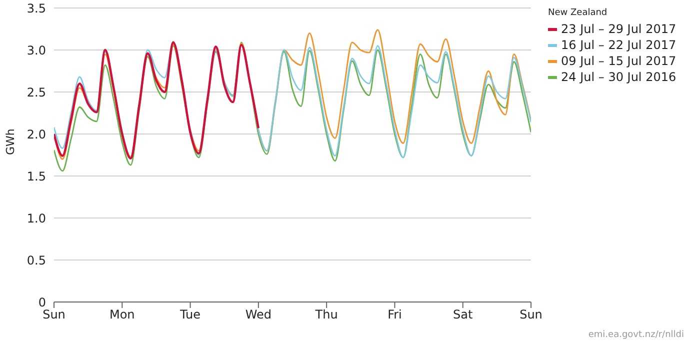 The height and width of the screenshot is (346, 690). What do you see at coordinates (258, 315) in the screenshot?
I see `x-tick-label: Wed` at bounding box center [258, 315].